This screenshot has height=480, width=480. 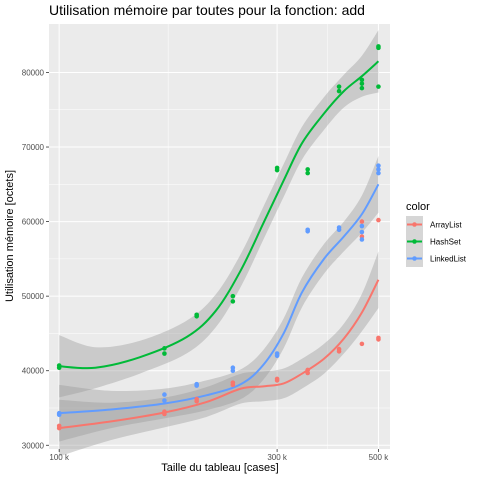 What do you see at coordinates (219, 468) in the screenshot?
I see `x-axis-title: Taille du tableau [cases]` at bounding box center [219, 468].